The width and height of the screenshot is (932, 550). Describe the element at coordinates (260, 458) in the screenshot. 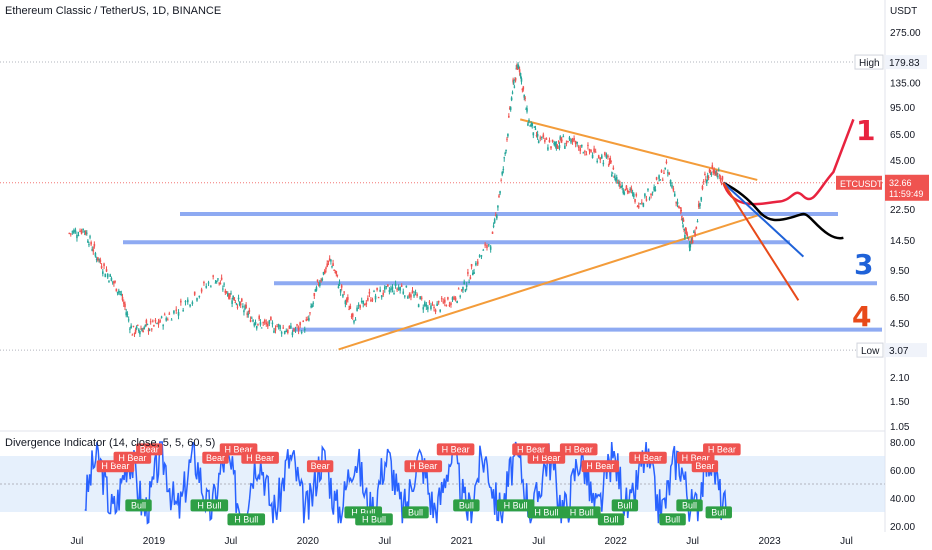

I see `signal-label: H Bear` at that location.